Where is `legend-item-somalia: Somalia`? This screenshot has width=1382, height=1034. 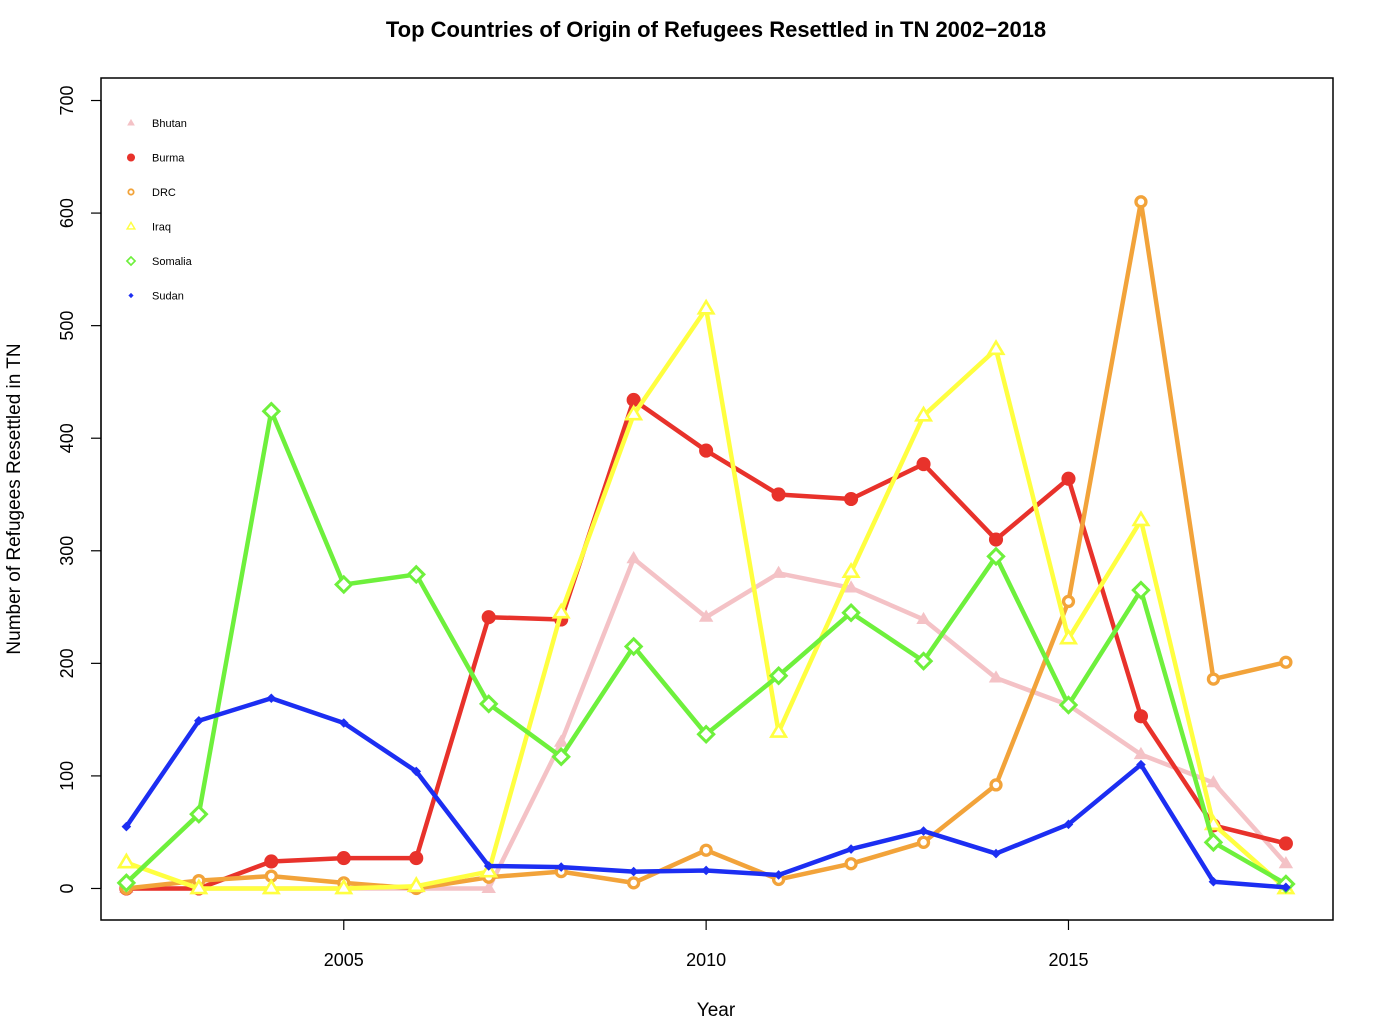
legend-item-somalia: Somalia is located at coordinates (159, 261).